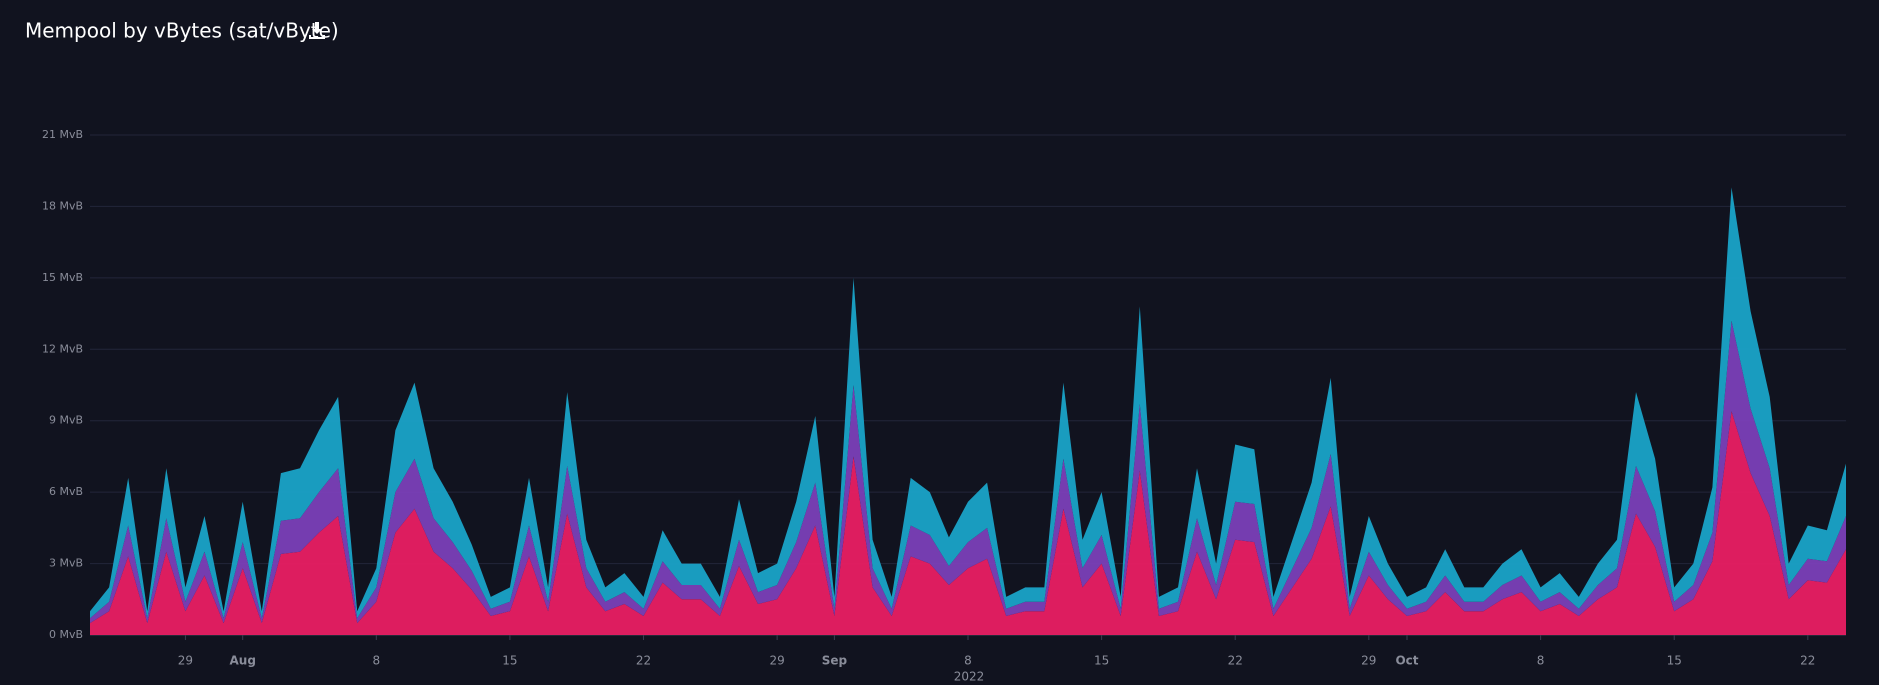  I want to click on y-tick-label: 18 MvB, so click(62, 205).